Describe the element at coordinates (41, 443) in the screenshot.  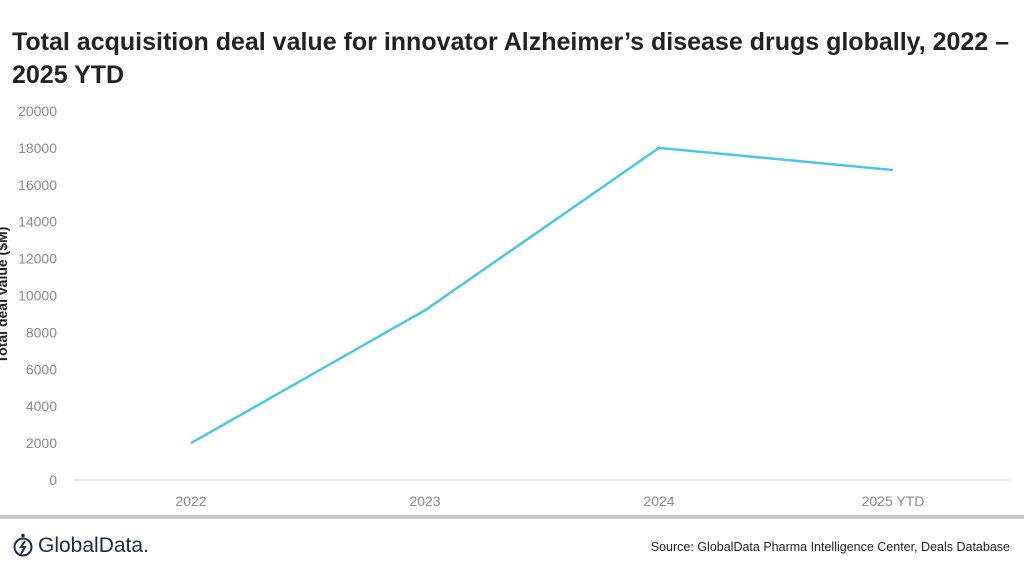
I see `y-tick-label: 2000` at that location.